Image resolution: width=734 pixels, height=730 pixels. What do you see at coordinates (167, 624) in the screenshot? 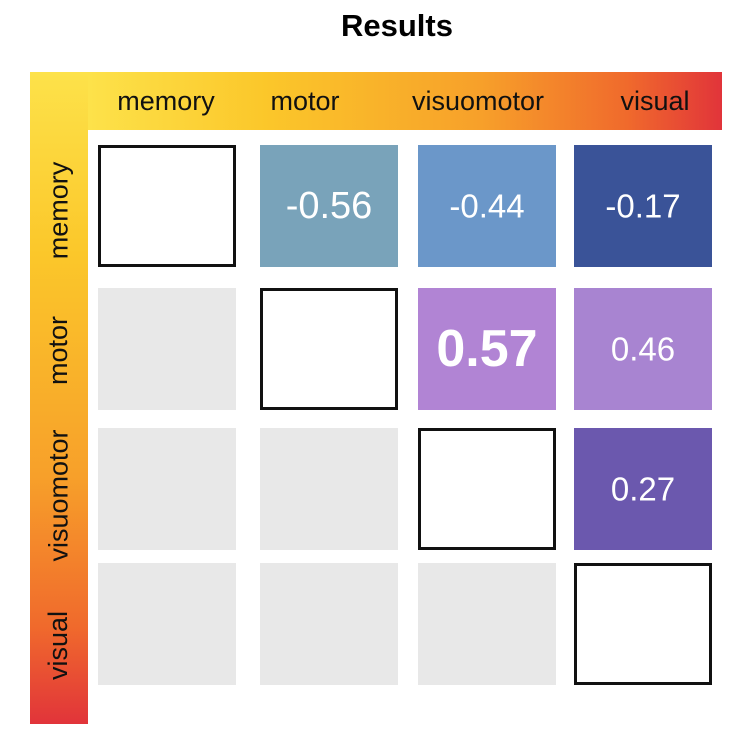
I see `lower-cell-visual-memory` at bounding box center [167, 624].